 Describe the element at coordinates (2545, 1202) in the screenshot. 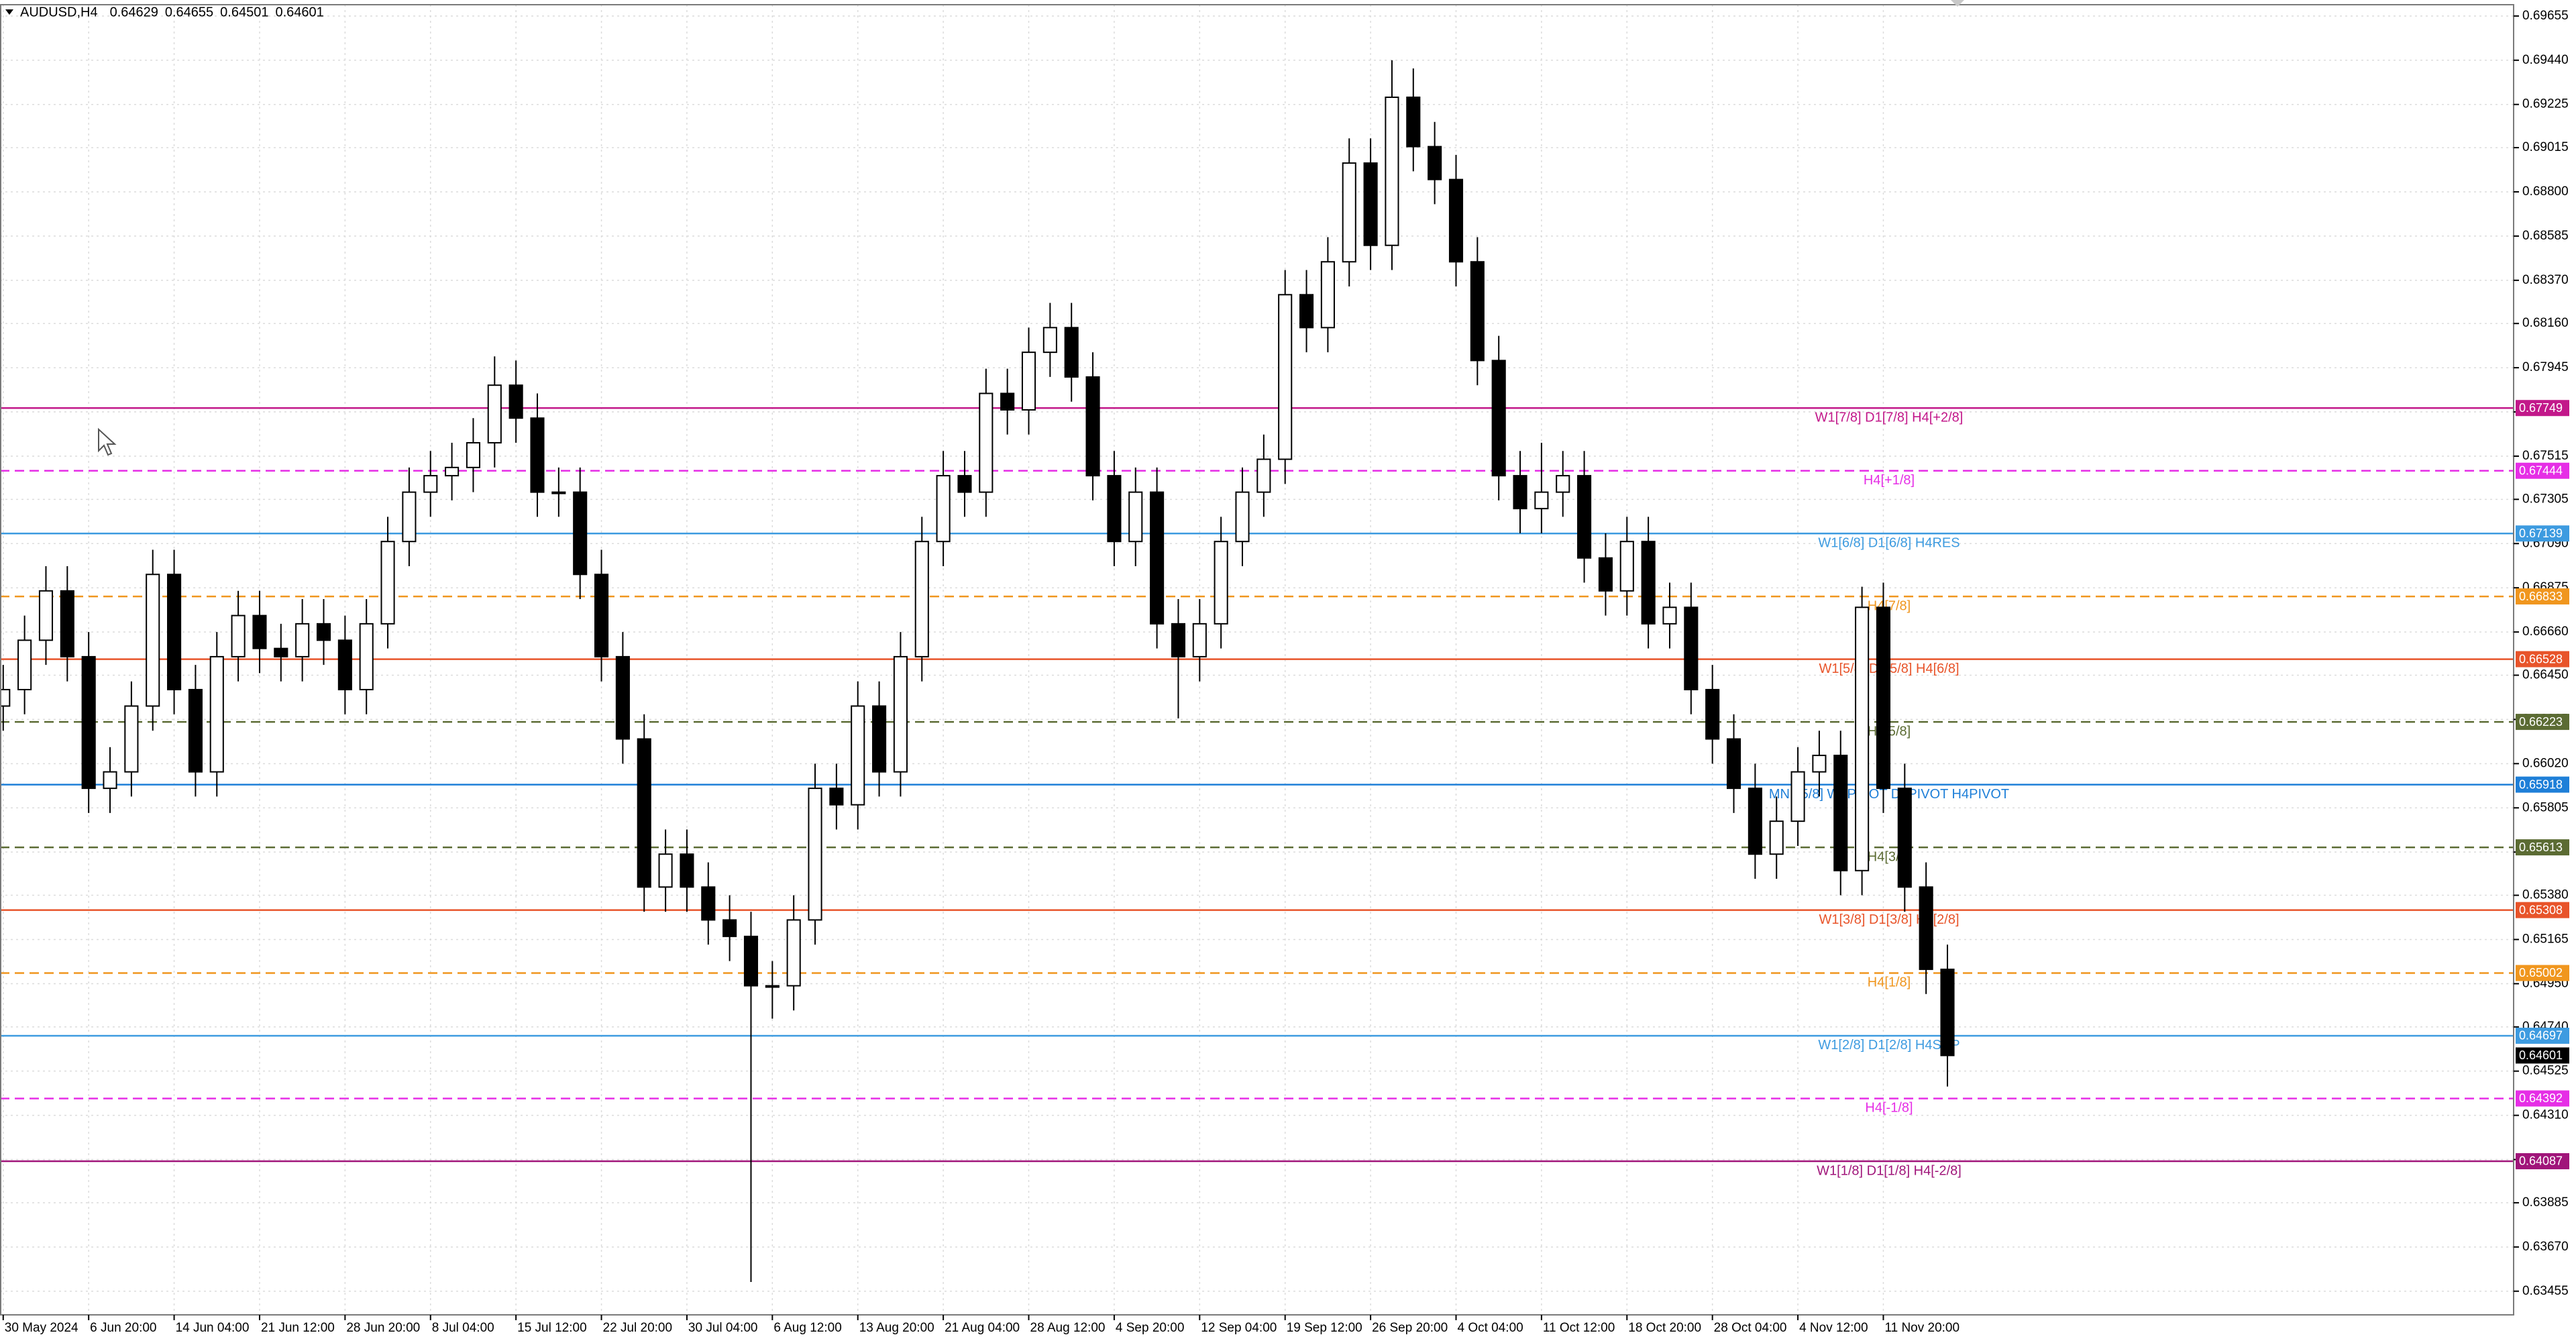

I see `y-tick-label: 0.63885` at that location.